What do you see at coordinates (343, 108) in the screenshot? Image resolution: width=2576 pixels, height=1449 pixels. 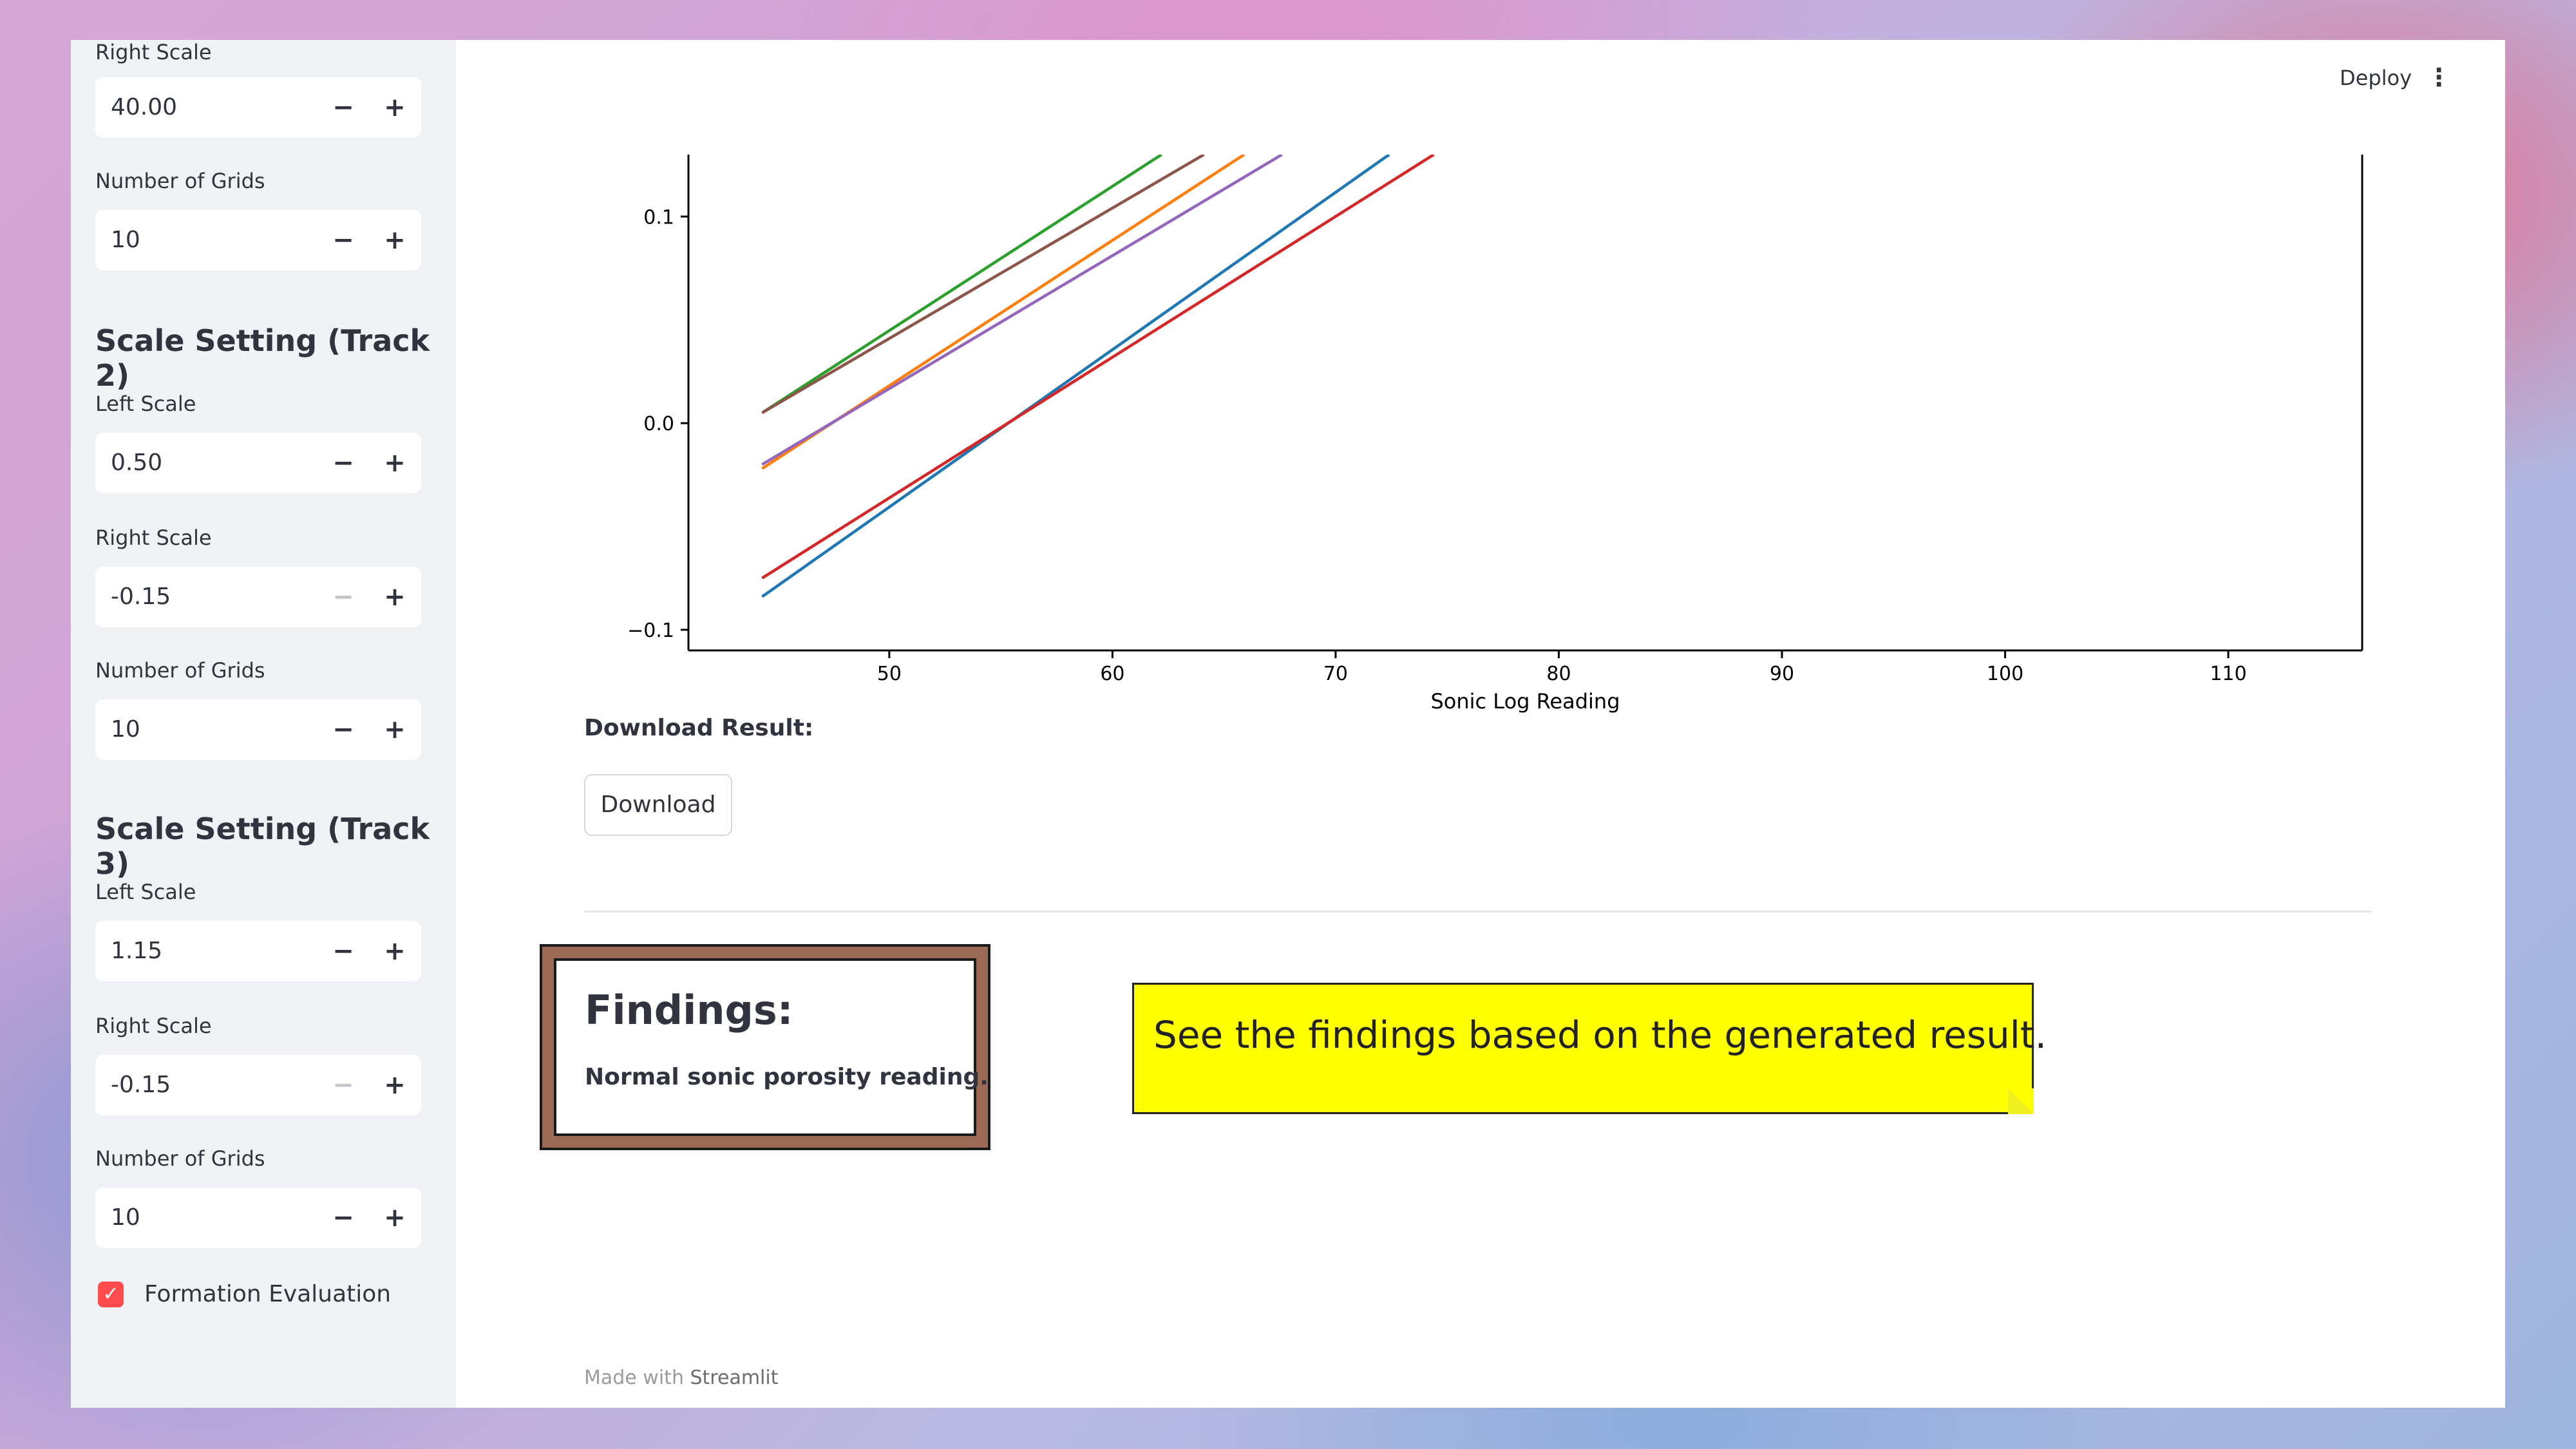 I see `track1-right-scale-decrement-button: −` at bounding box center [343, 108].